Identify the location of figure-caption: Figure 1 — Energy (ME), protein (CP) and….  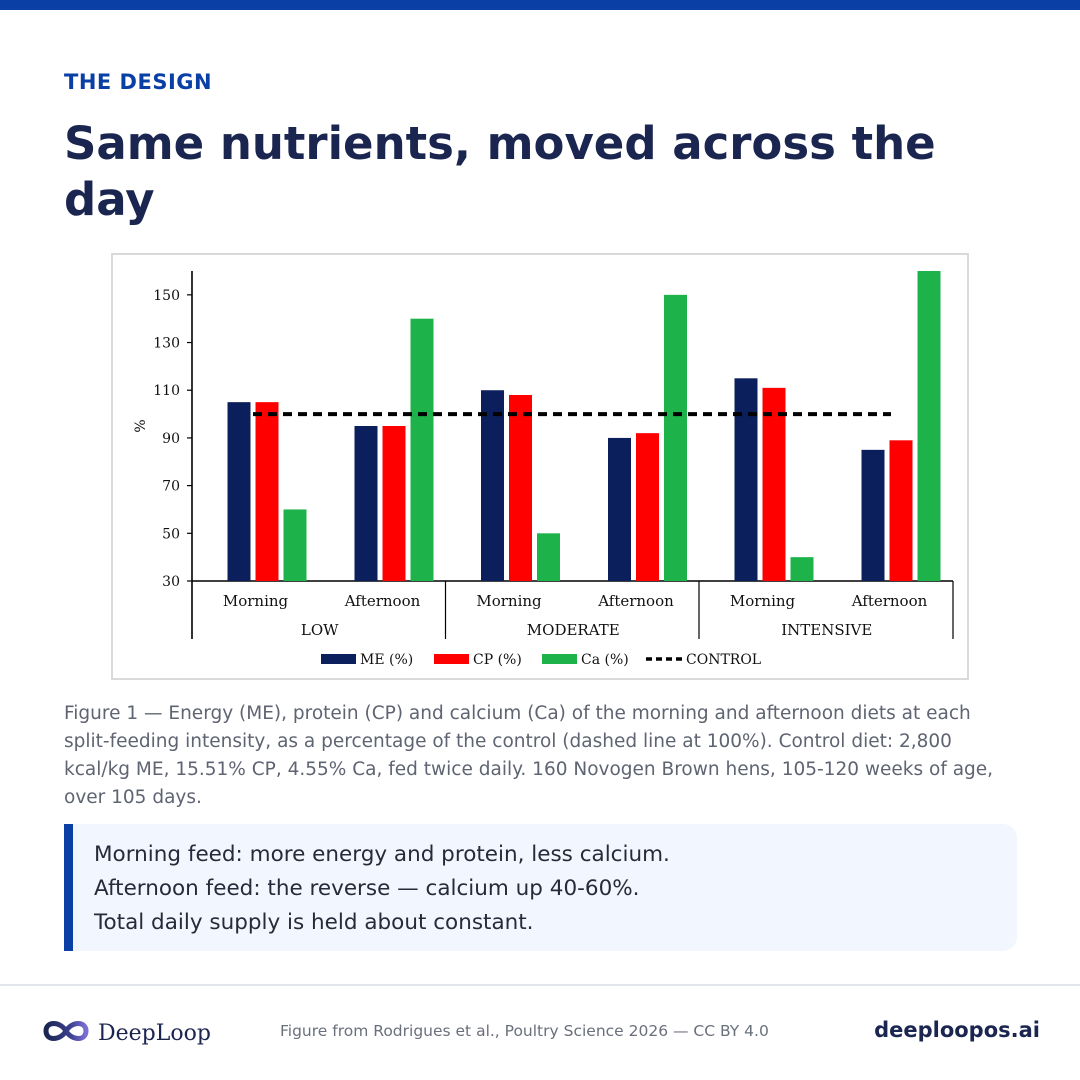
(529, 755).